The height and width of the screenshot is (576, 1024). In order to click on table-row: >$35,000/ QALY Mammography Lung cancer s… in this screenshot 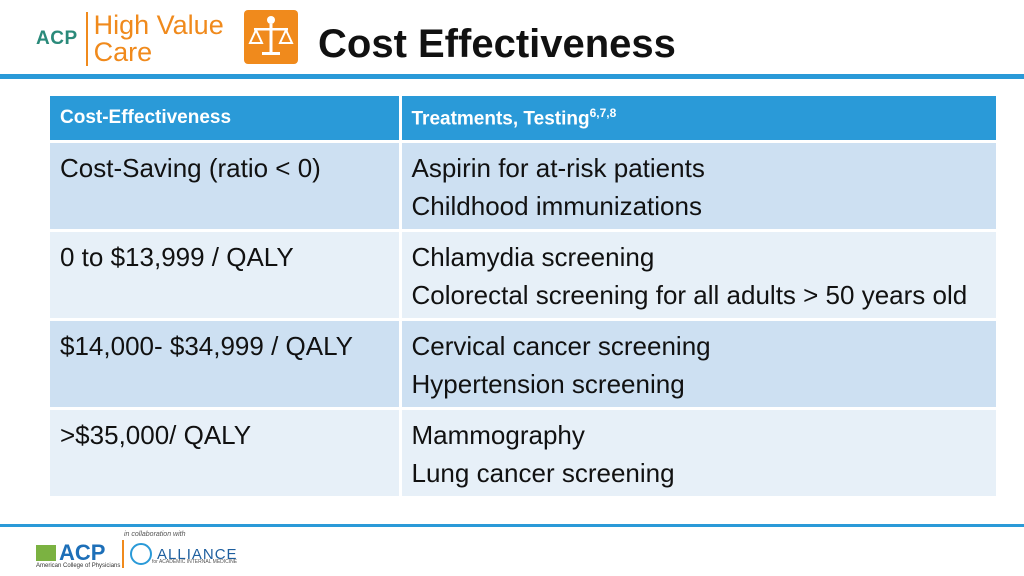, I will do `click(524, 453)`.